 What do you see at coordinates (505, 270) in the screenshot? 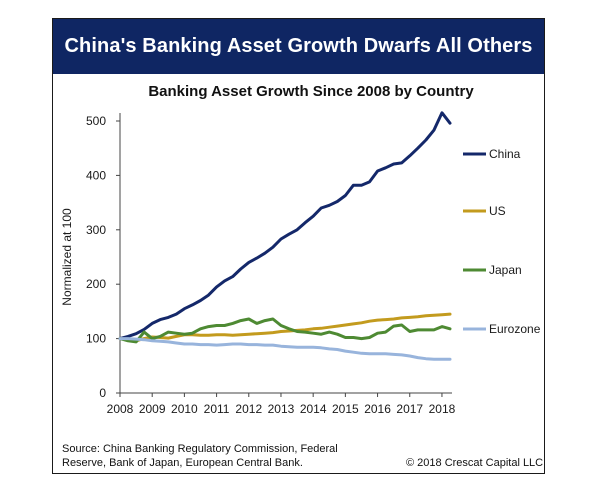
I see `legend-label-japan: Japan` at bounding box center [505, 270].